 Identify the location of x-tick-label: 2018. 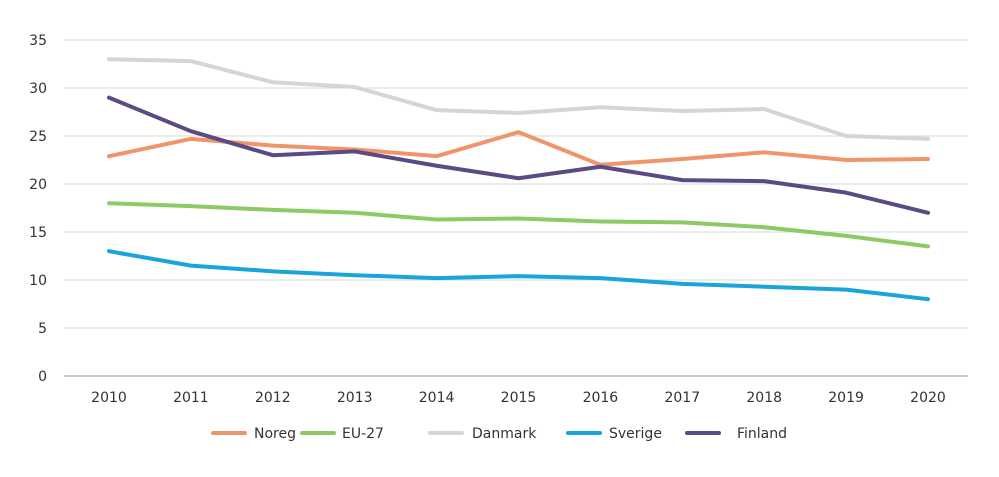
(764, 398).